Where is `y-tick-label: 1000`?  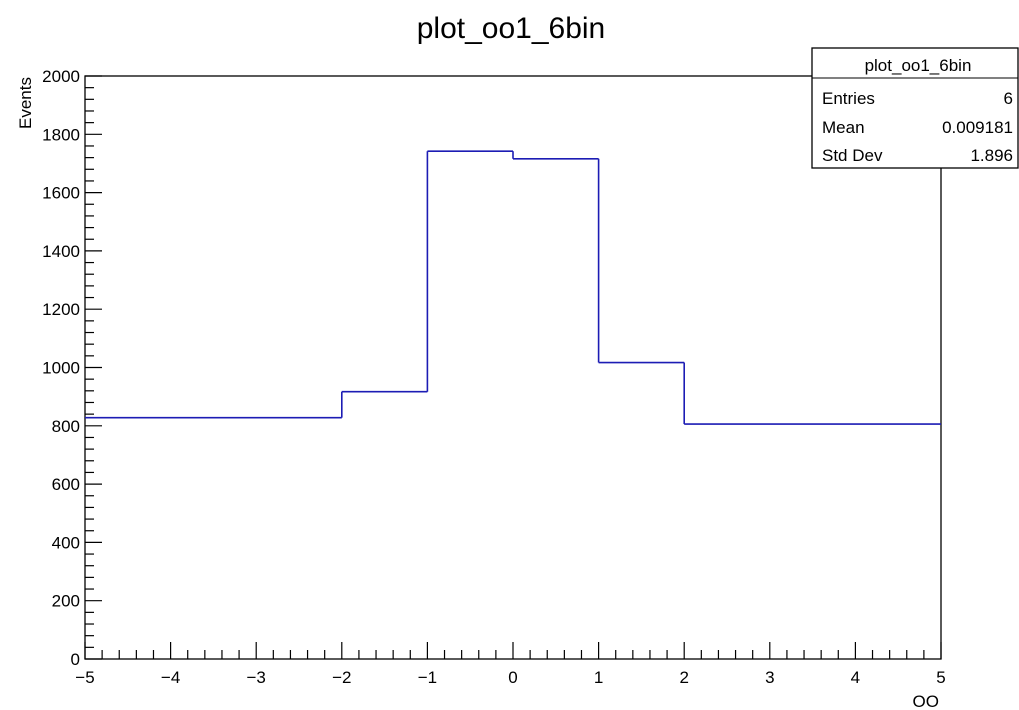 y-tick-label: 1000 is located at coordinates (61, 368).